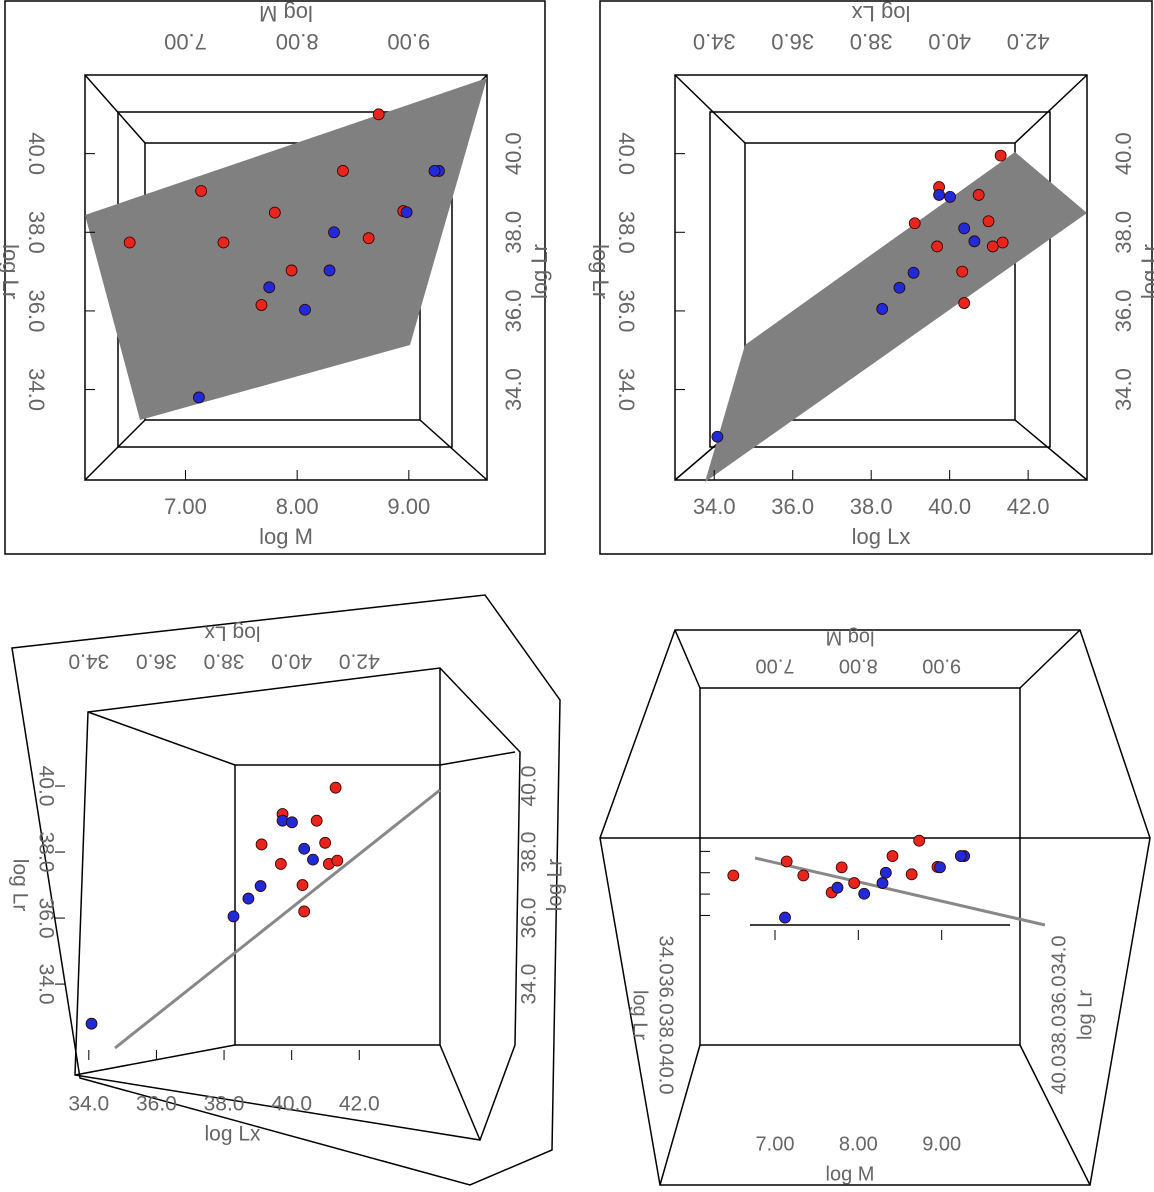 The width and height of the screenshot is (1154, 1192). What do you see at coordinates (714, 506) in the screenshot?
I see `x-tick-label: 34.0` at bounding box center [714, 506].